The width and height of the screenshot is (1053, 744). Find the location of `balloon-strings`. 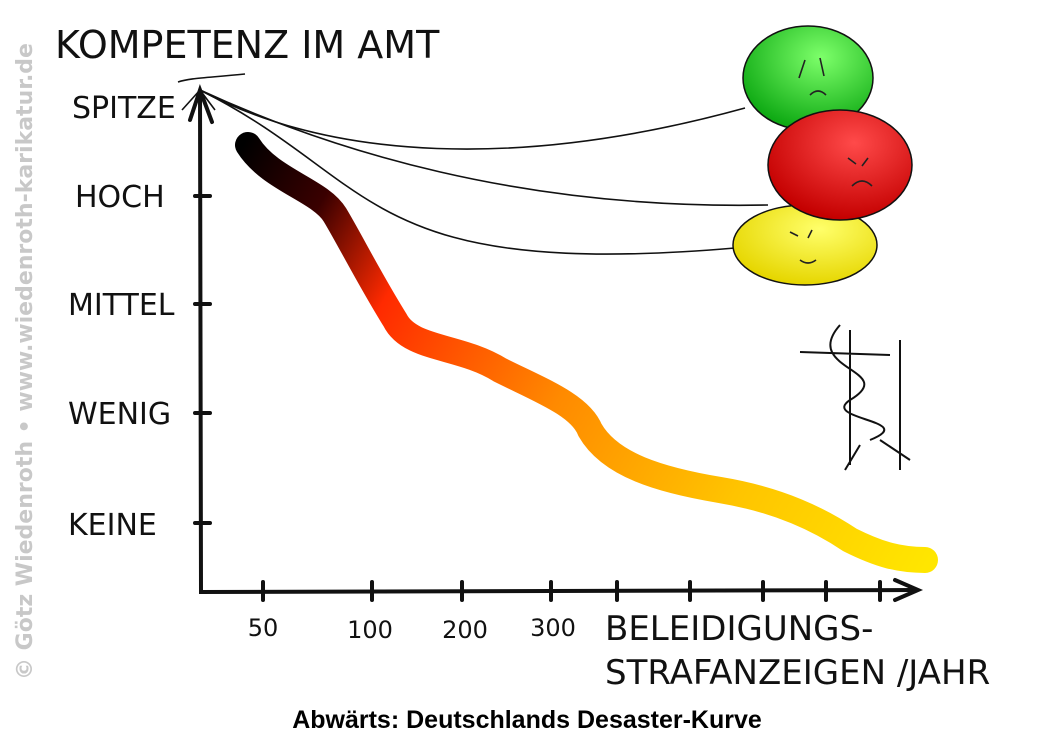

balloon-strings is located at coordinates (473, 164).